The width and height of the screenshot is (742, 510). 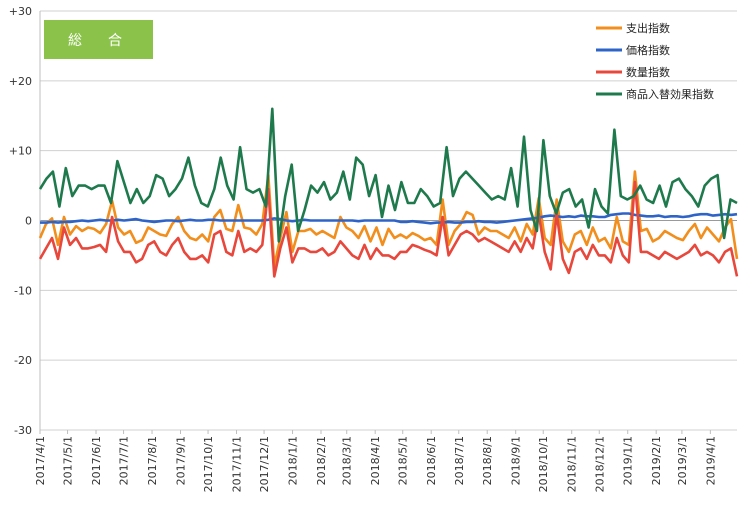 What do you see at coordinates (20, 151) in the screenshot?
I see `y-tick-label: +10` at bounding box center [20, 151].